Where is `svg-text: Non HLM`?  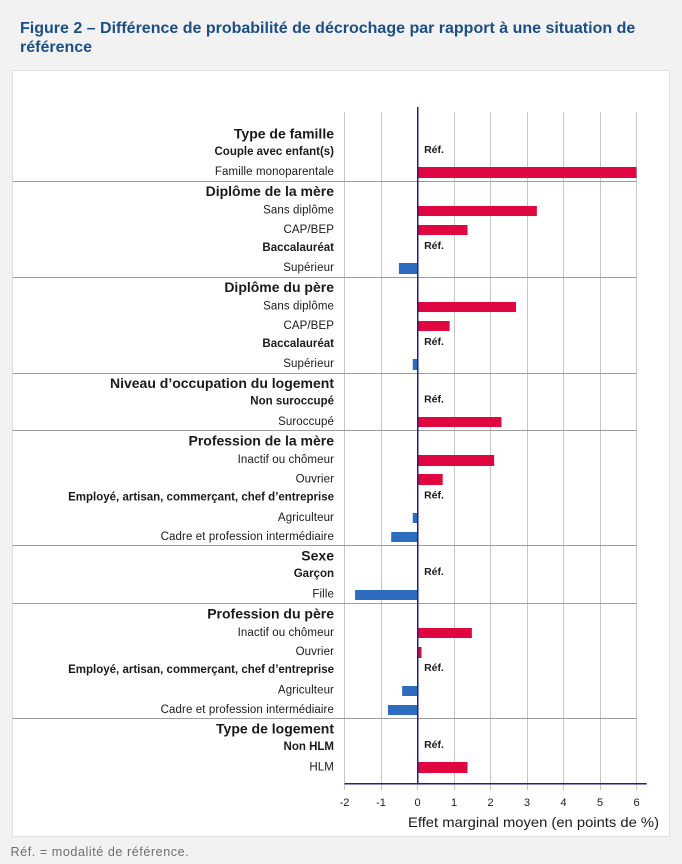
svg-text: Non HLM is located at coordinates (309, 747).